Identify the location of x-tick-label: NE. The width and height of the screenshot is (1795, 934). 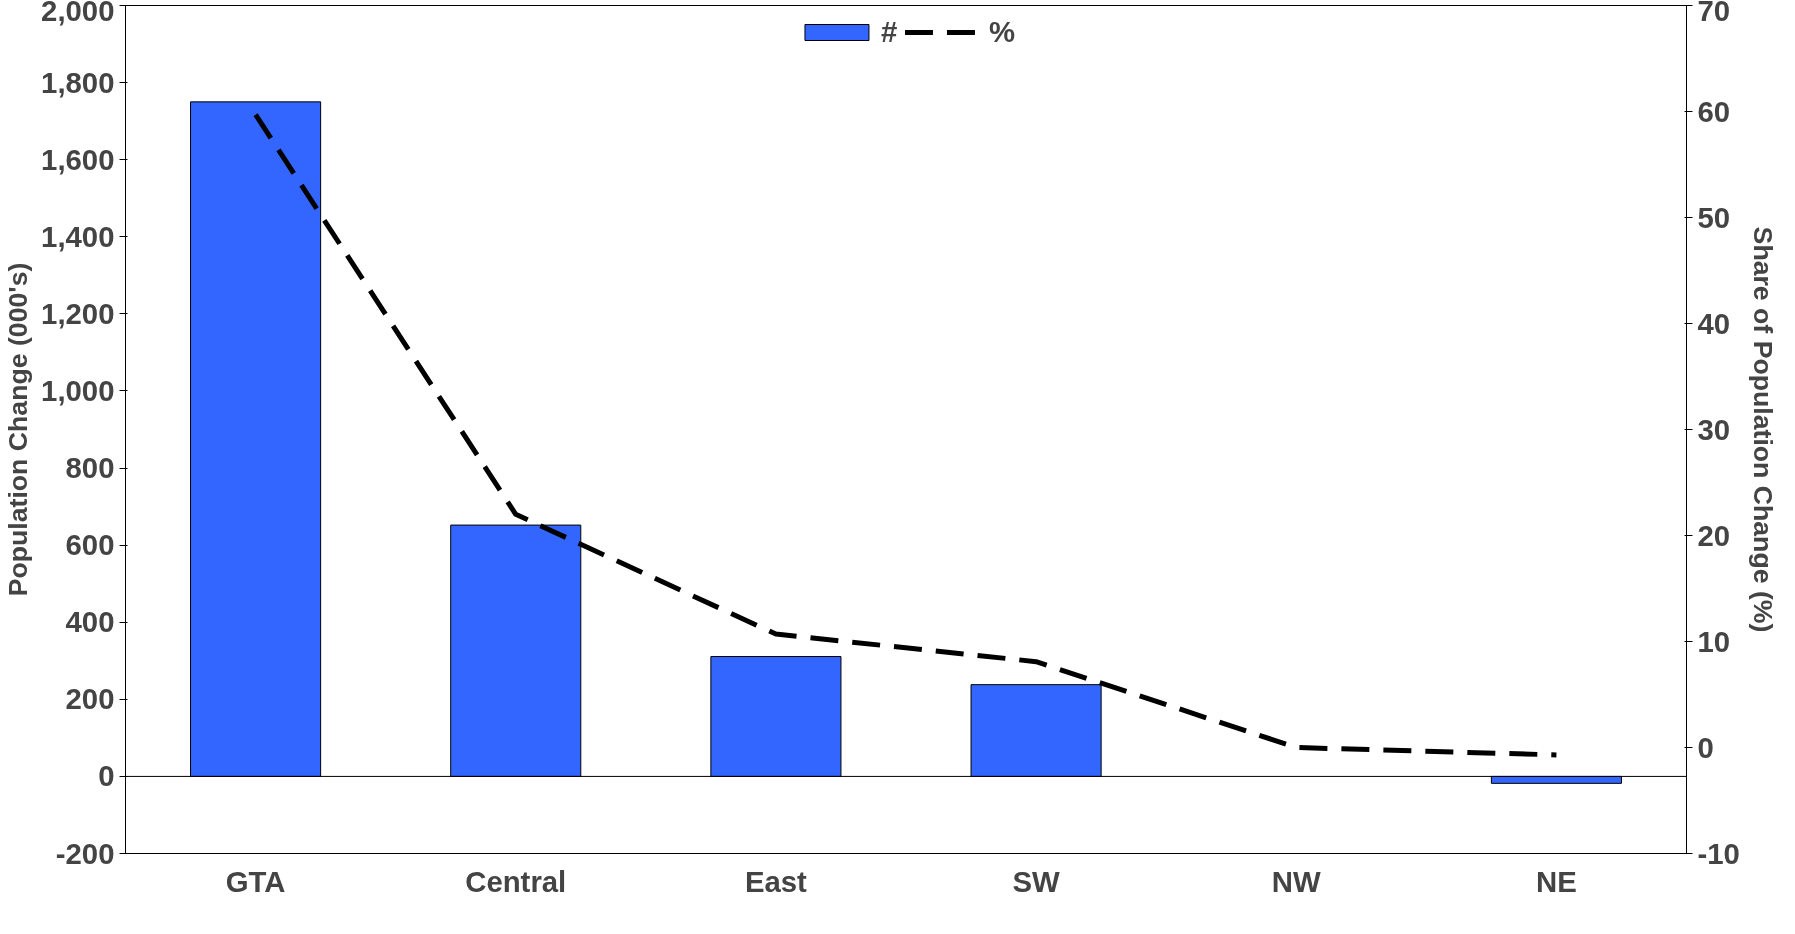
(1556, 881).